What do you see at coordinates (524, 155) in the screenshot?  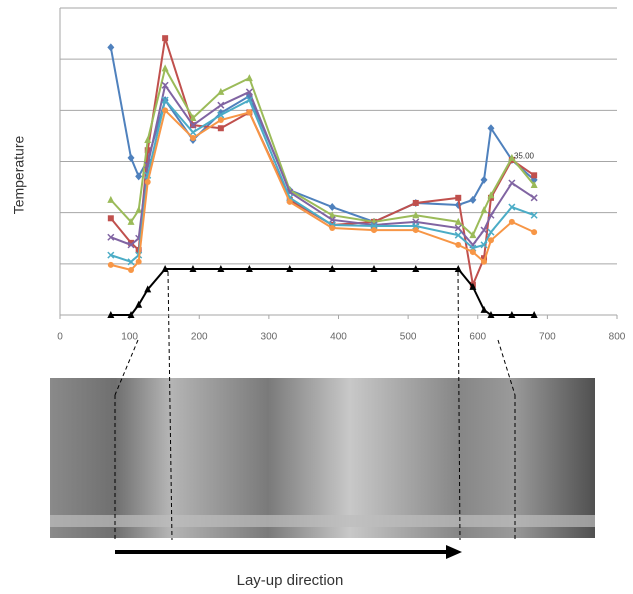 I see `annotation: 35.00` at bounding box center [524, 155].